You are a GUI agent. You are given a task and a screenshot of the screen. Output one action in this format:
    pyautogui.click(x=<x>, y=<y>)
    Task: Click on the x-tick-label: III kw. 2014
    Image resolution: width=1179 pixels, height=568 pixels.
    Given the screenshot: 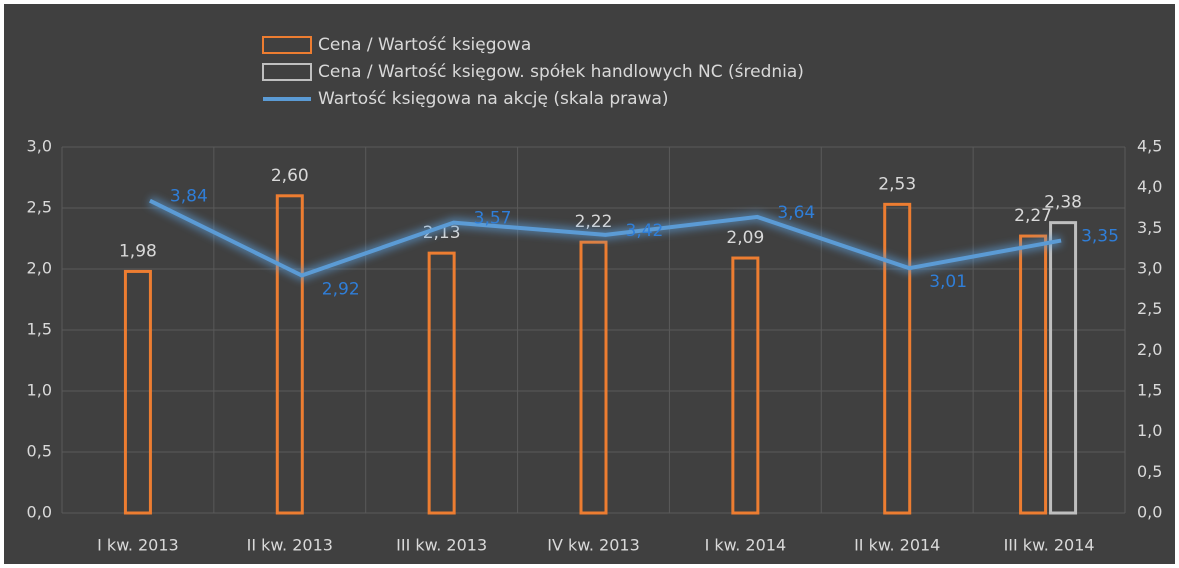 What is the action you would take?
    pyautogui.click(x=1049, y=545)
    